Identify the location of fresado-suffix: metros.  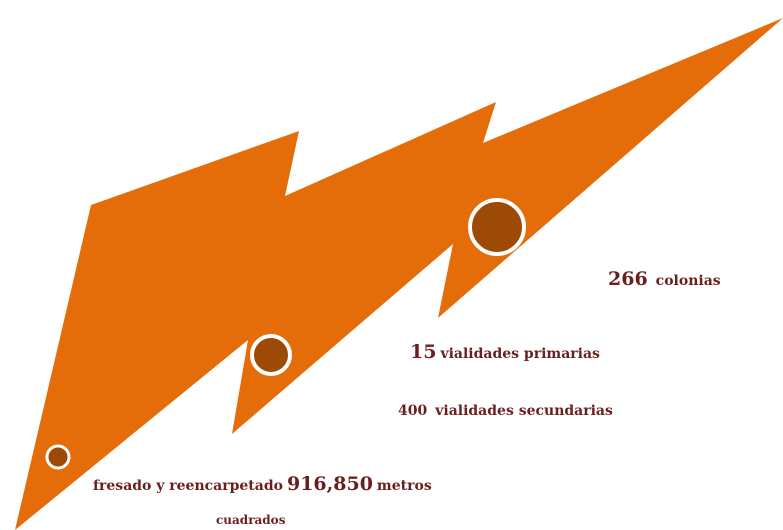
(404, 486).